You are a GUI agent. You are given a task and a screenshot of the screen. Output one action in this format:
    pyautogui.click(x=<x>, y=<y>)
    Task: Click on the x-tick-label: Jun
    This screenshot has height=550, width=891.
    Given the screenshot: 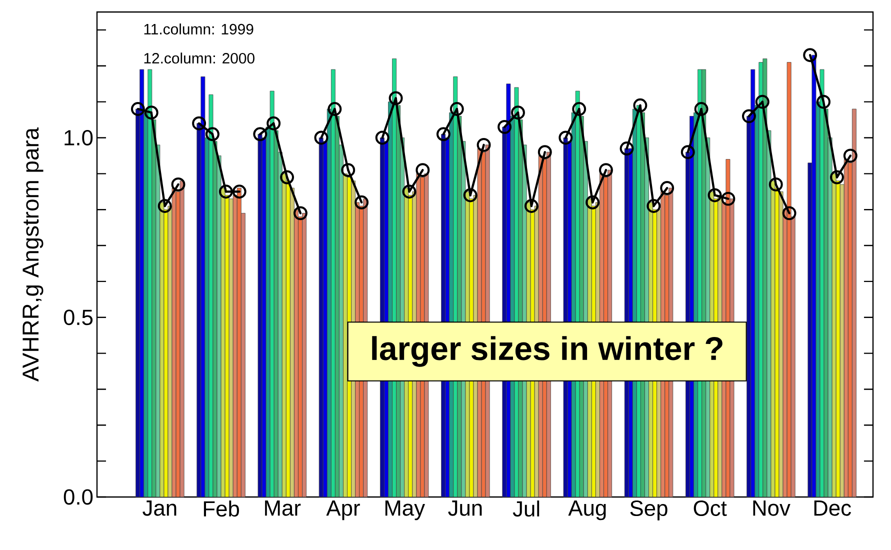 What is the action you would take?
    pyautogui.click(x=465, y=508)
    